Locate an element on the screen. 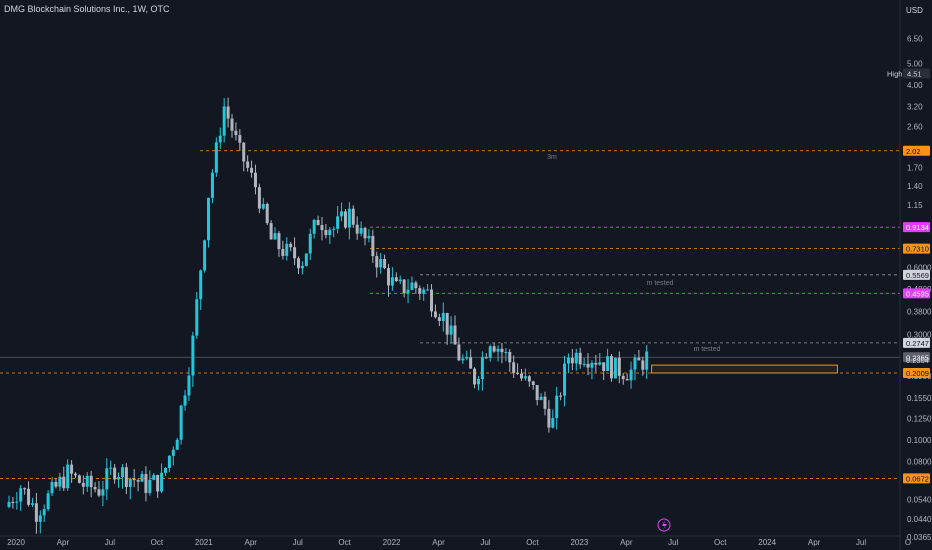 The width and height of the screenshot is (932, 550). y-tick-label: 0.0800 is located at coordinates (919, 462).